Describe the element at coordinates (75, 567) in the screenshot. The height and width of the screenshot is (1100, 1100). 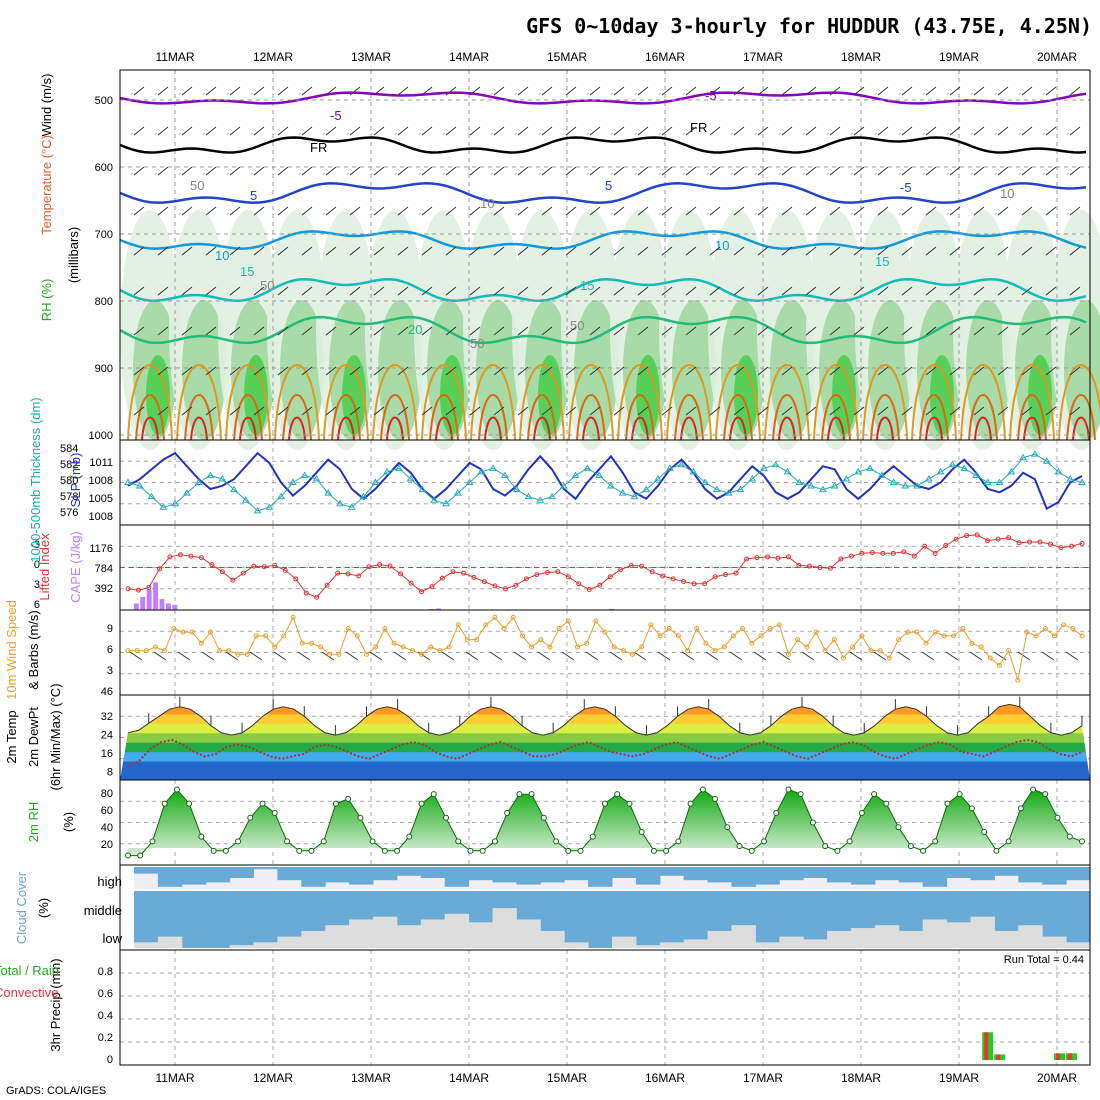
I see `label-cape: CAPE (J/kg)` at that location.